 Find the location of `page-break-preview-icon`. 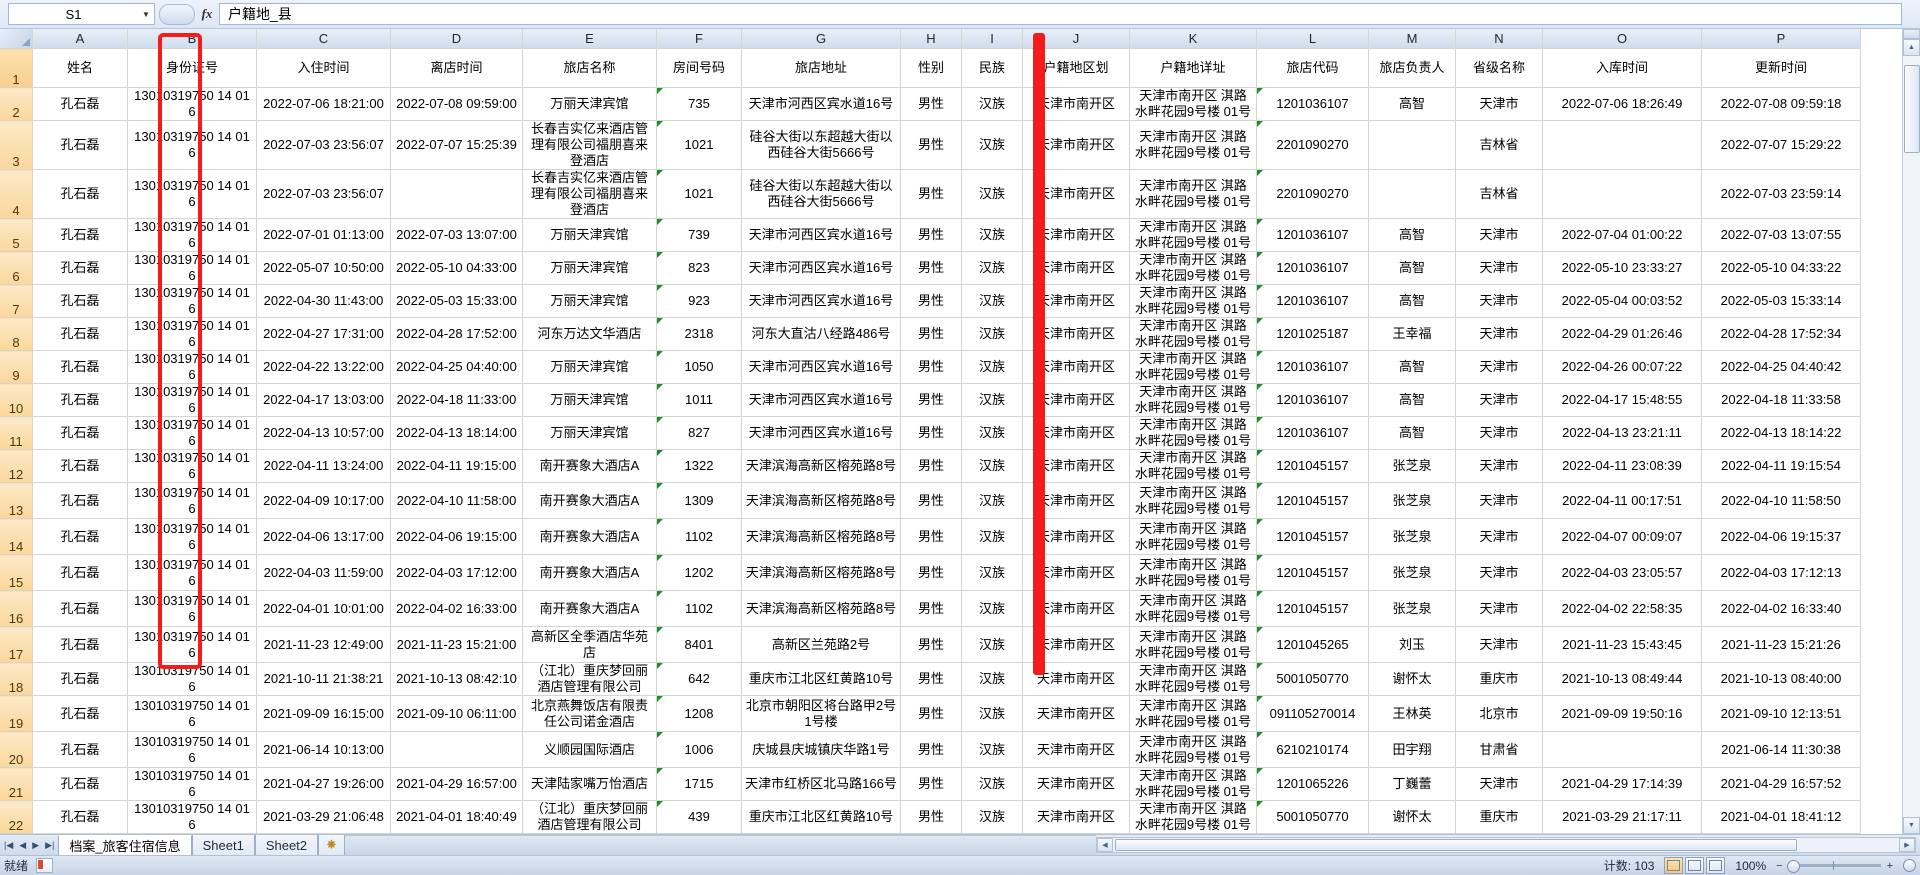

page-break-preview-icon is located at coordinates (1716, 865).